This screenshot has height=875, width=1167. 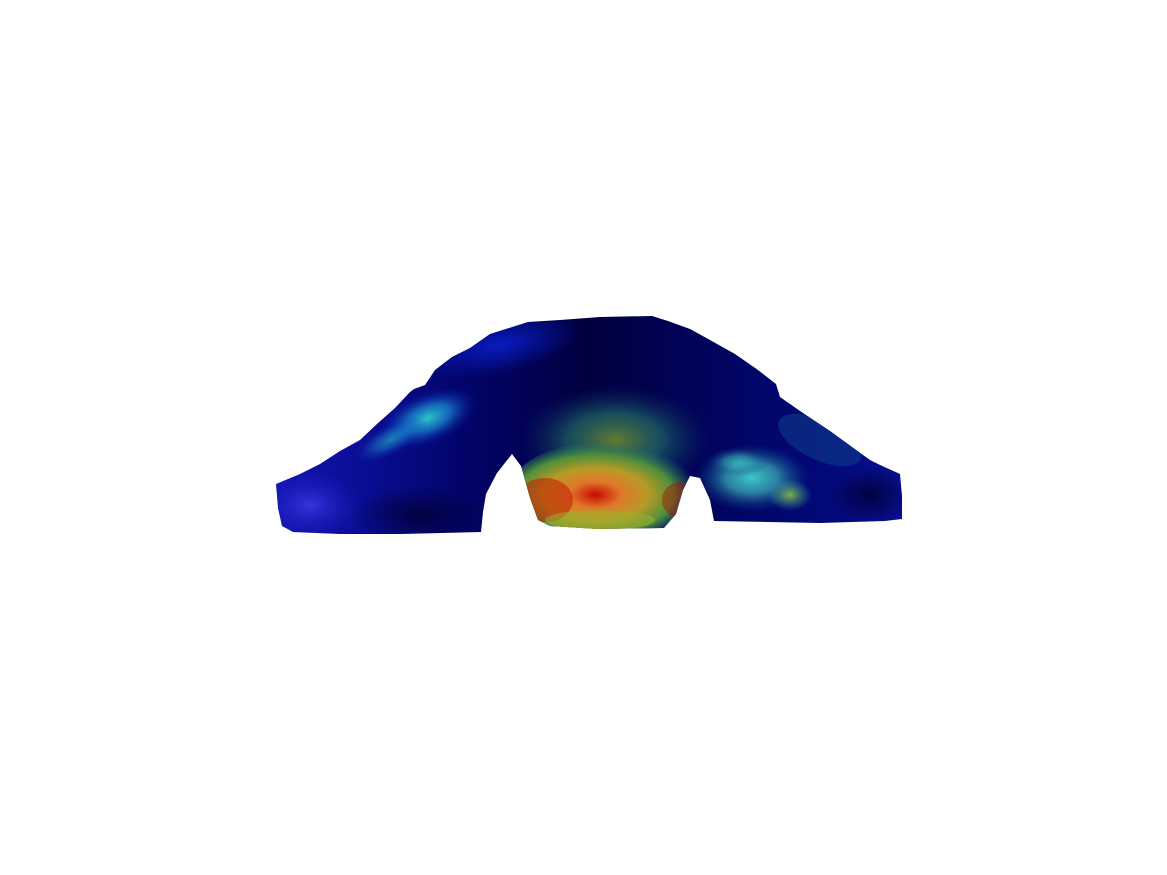 I want to click on front-bumper-region, so click(x=320, y=502).